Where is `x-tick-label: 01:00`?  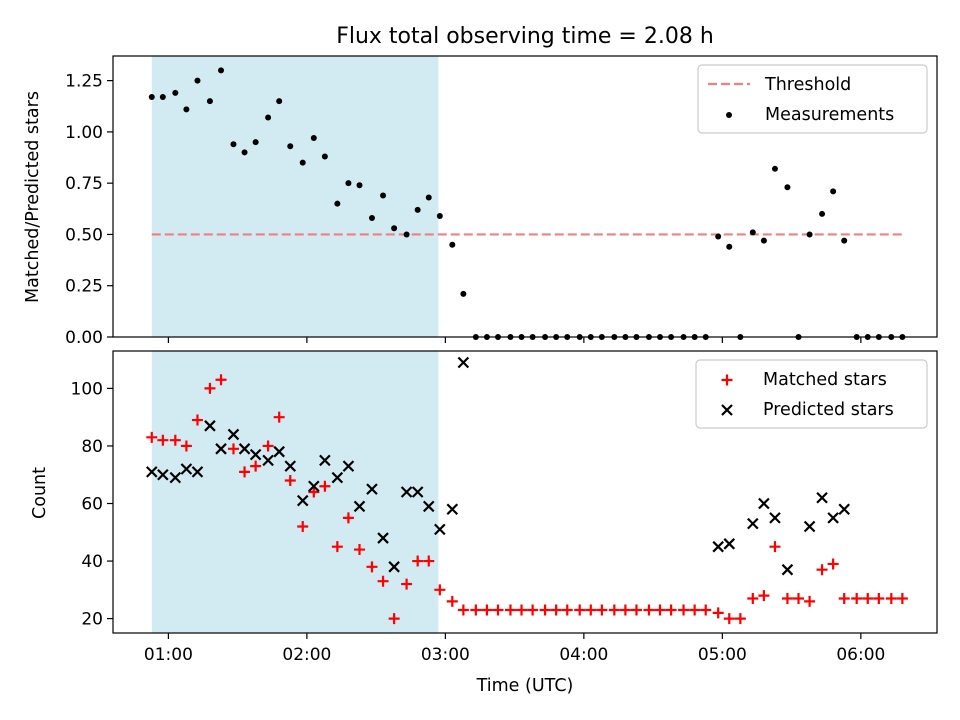
x-tick-label: 01:00 is located at coordinates (168, 655).